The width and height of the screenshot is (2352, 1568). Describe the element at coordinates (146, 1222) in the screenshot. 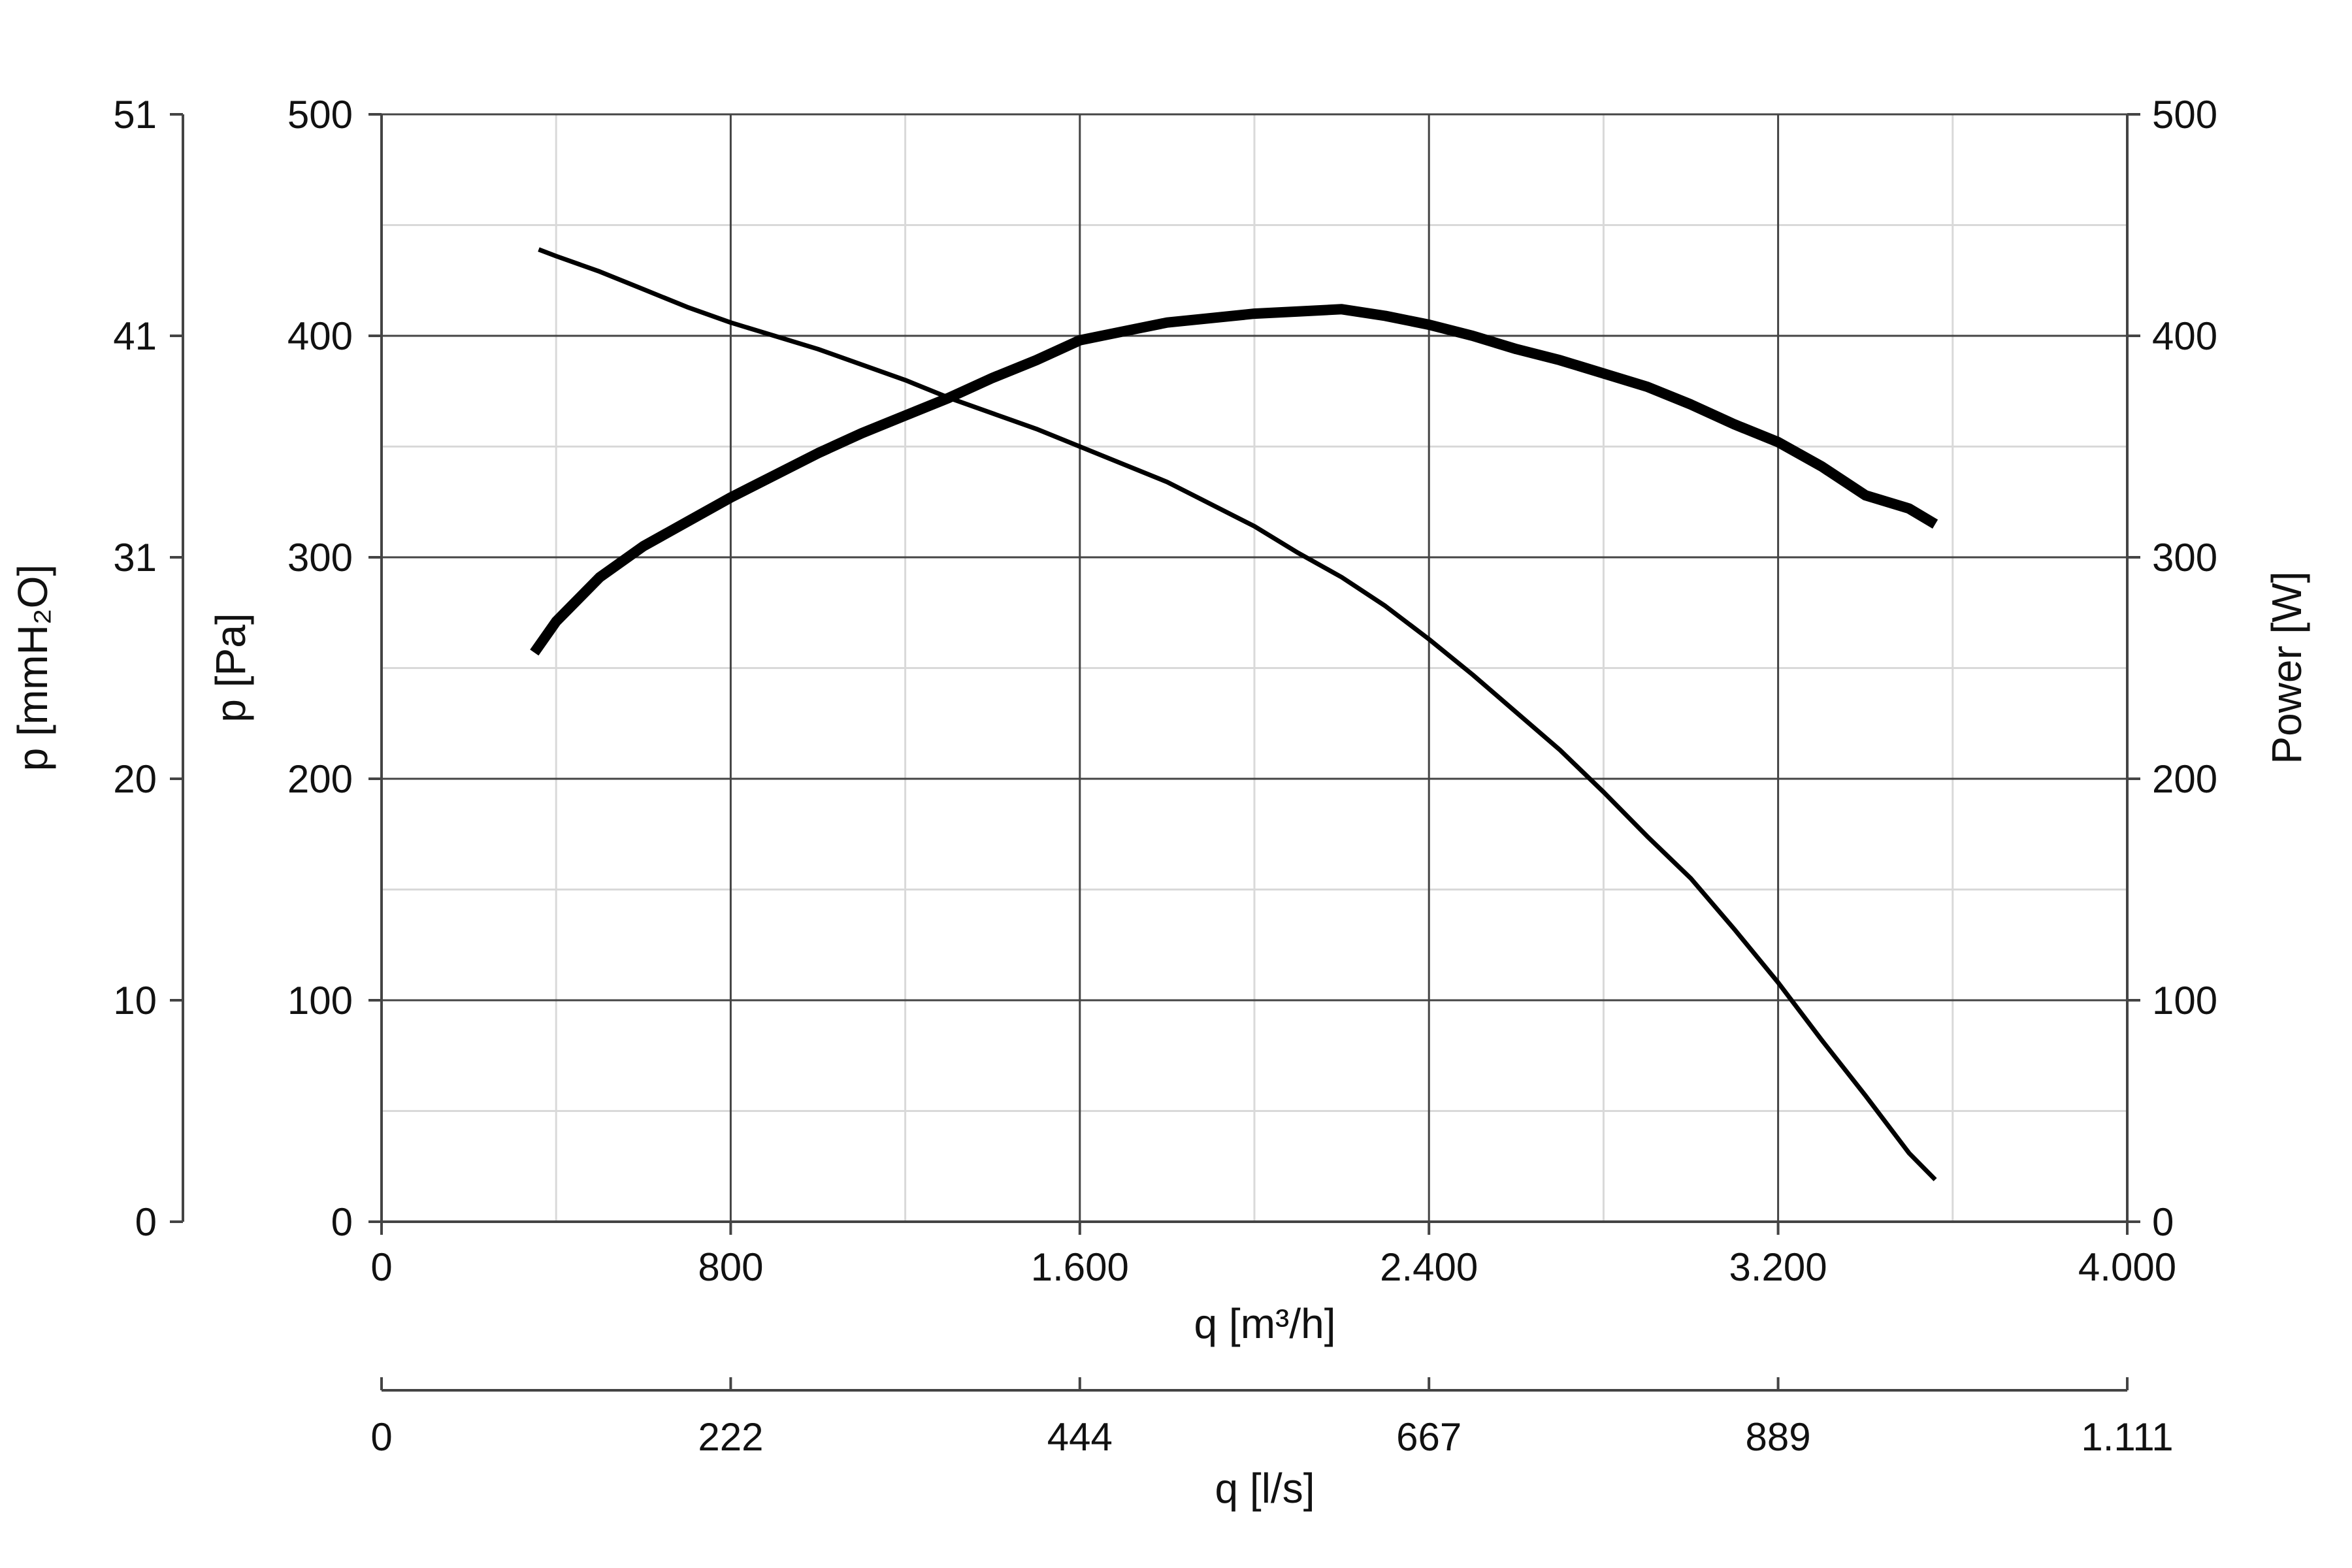

I see `outer-y-tick-label: 0` at that location.